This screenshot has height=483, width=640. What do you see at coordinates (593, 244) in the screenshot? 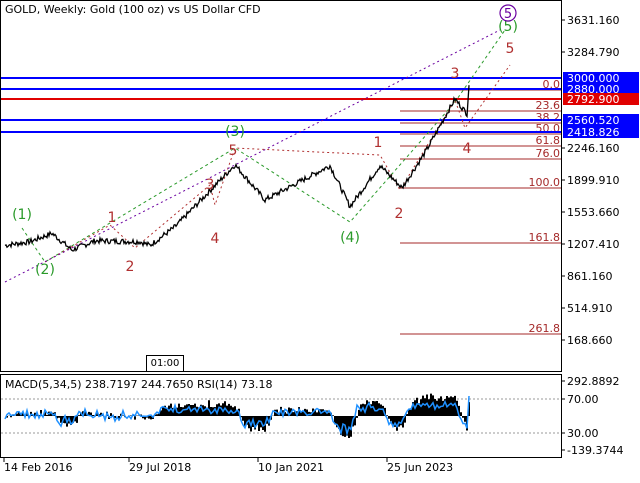
I see `price-tick-label: 1207.410` at bounding box center [593, 244].